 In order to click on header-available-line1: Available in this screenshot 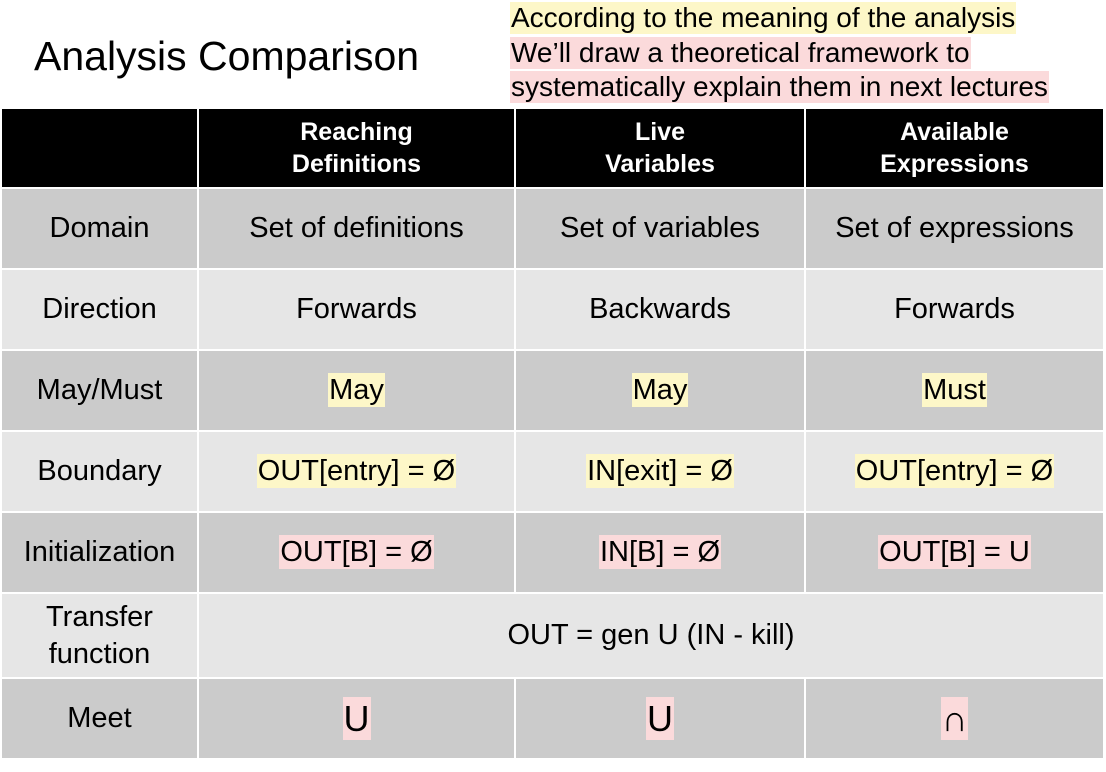, I will do `click(954, 132)`.